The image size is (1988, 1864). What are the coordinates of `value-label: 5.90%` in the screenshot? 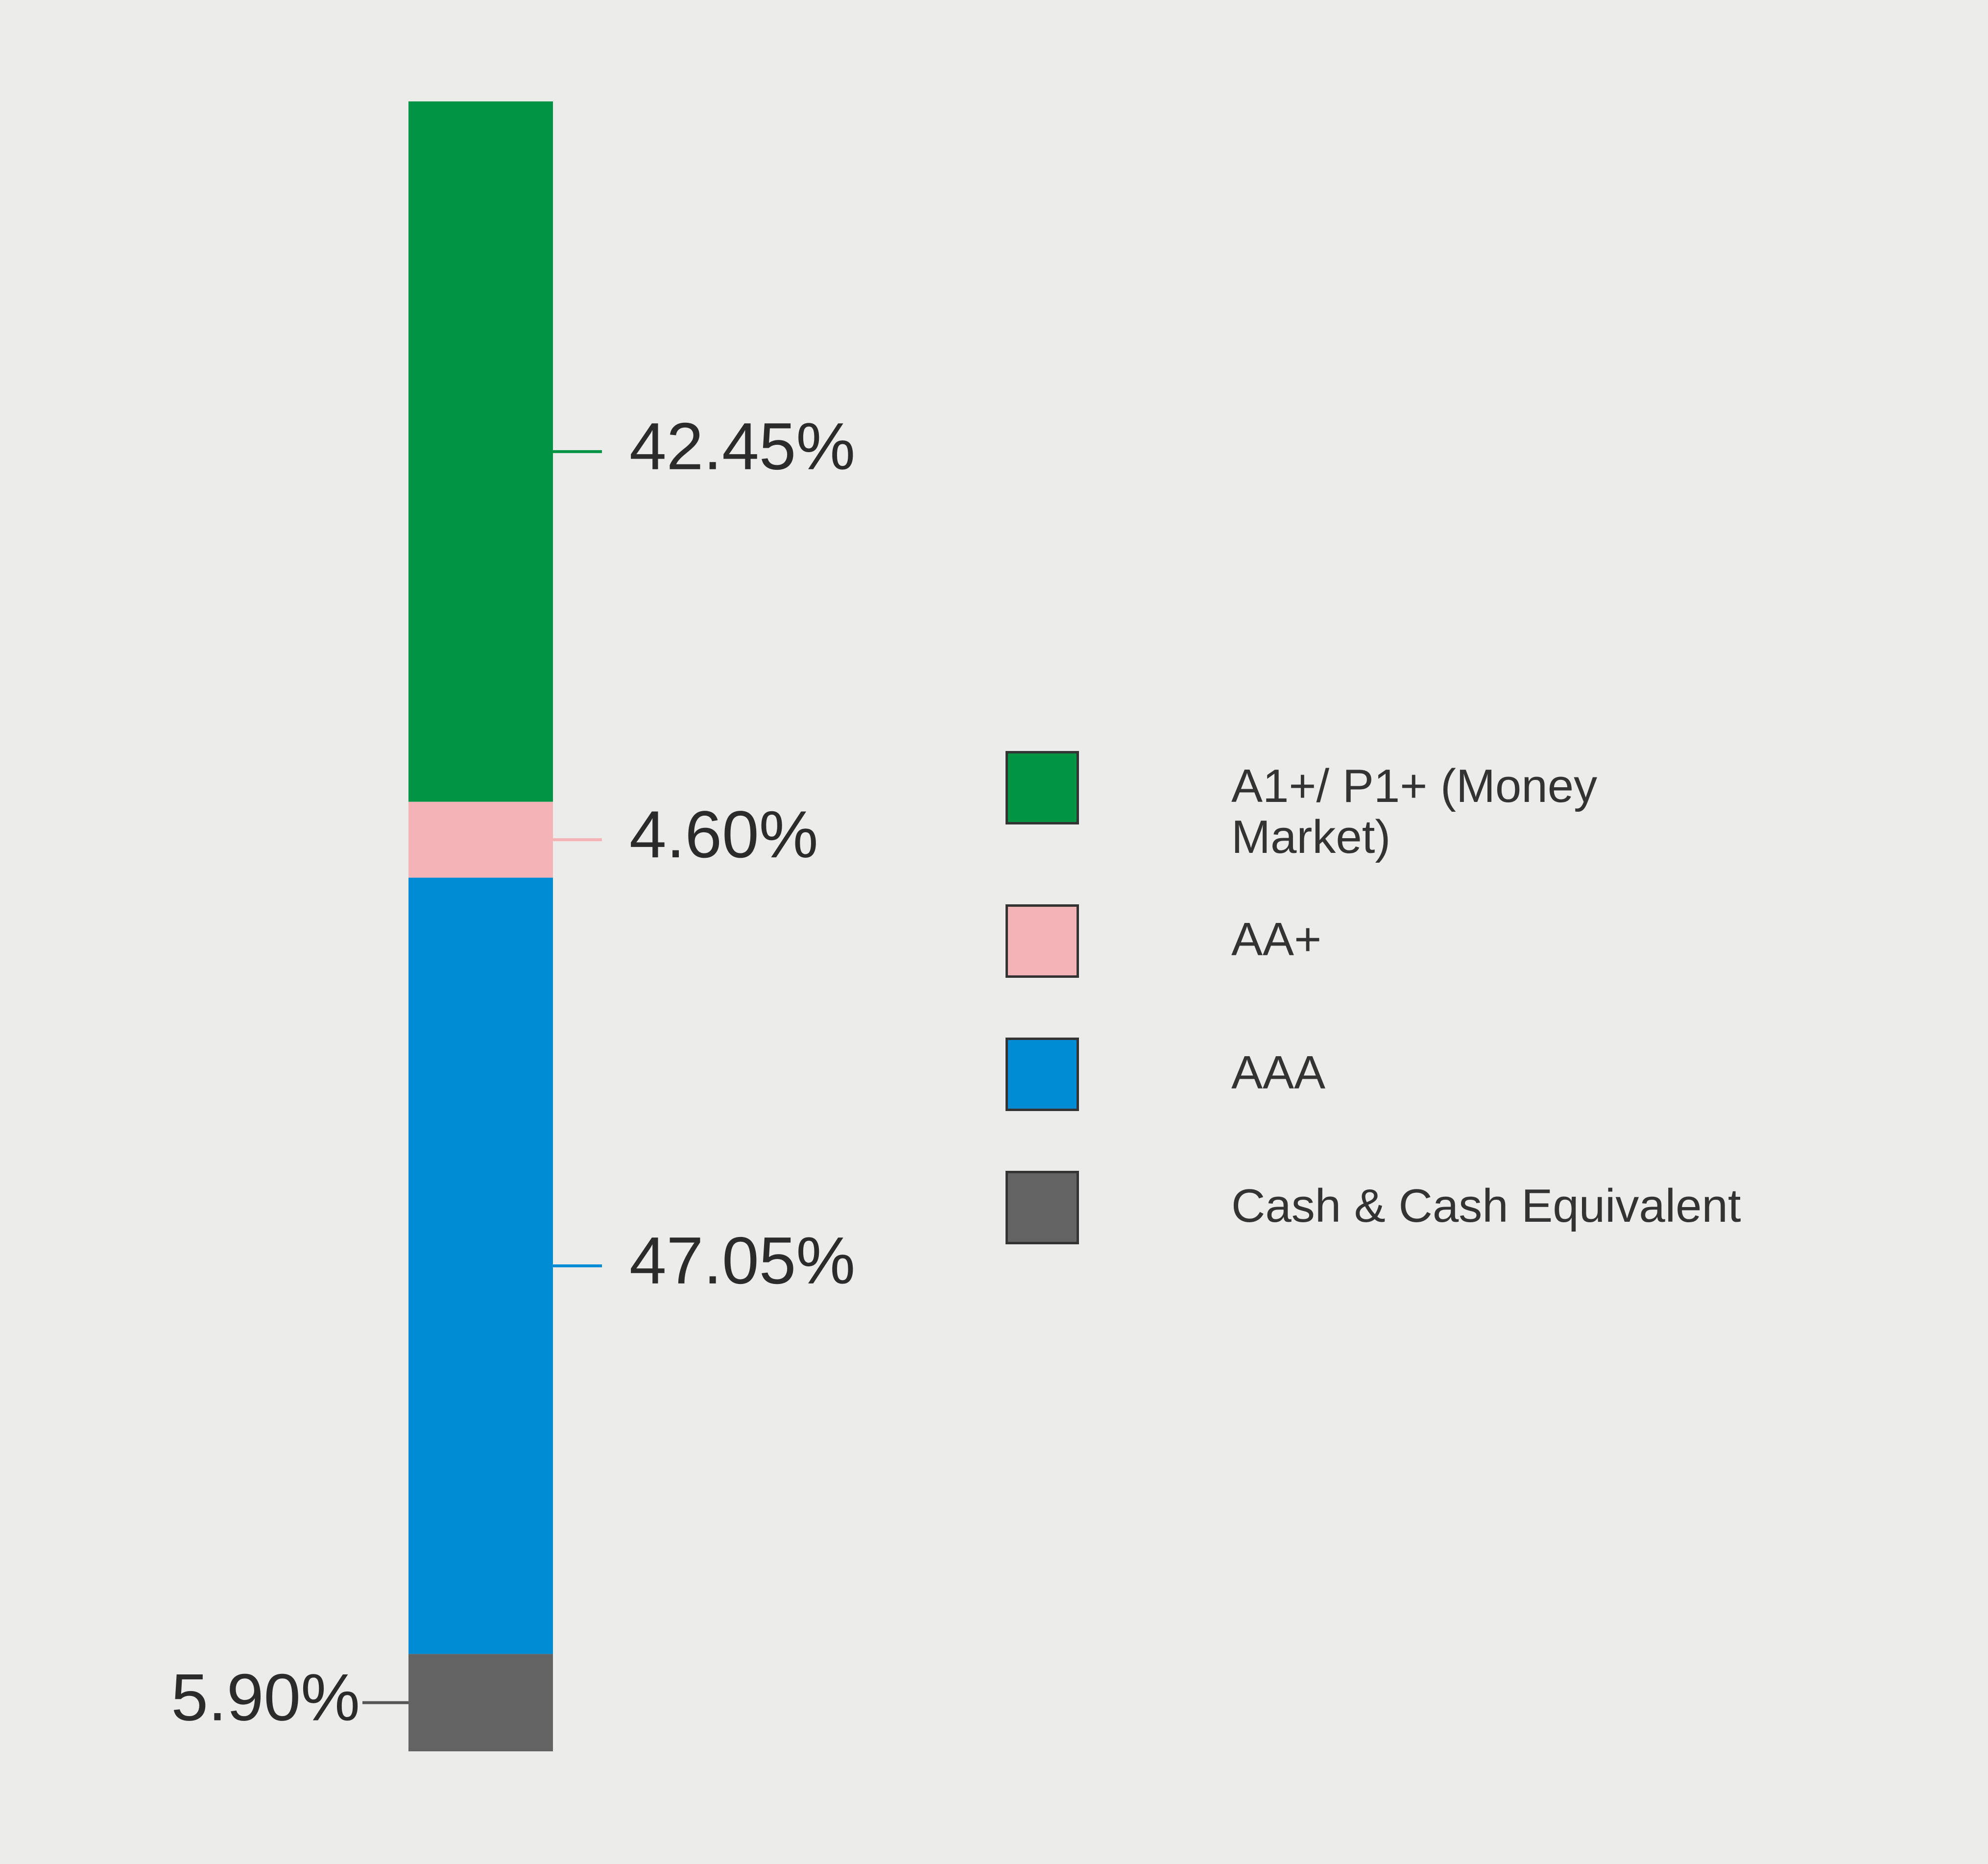 It's located at (265, 1698).